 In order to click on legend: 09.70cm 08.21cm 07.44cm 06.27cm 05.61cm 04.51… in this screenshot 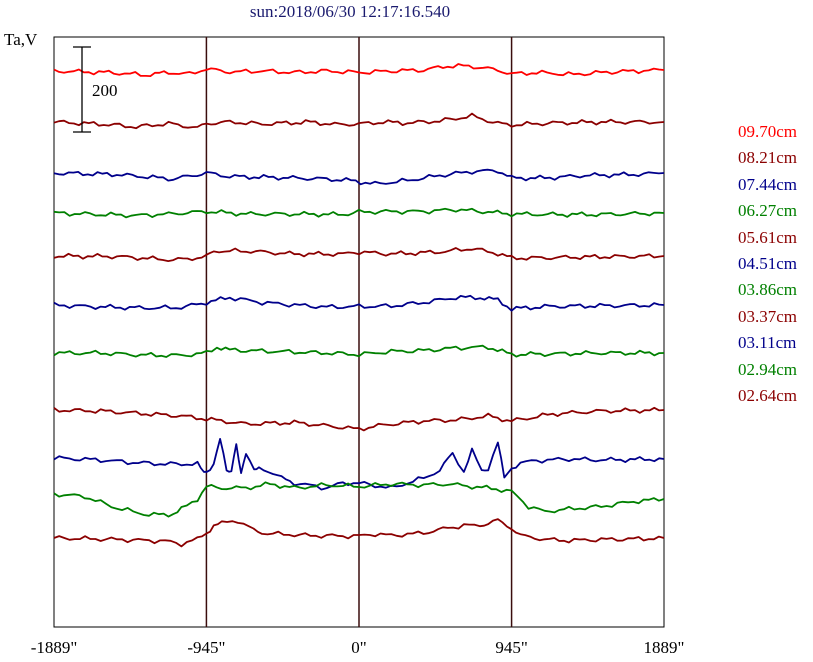, I will do `click(767, 264)`.